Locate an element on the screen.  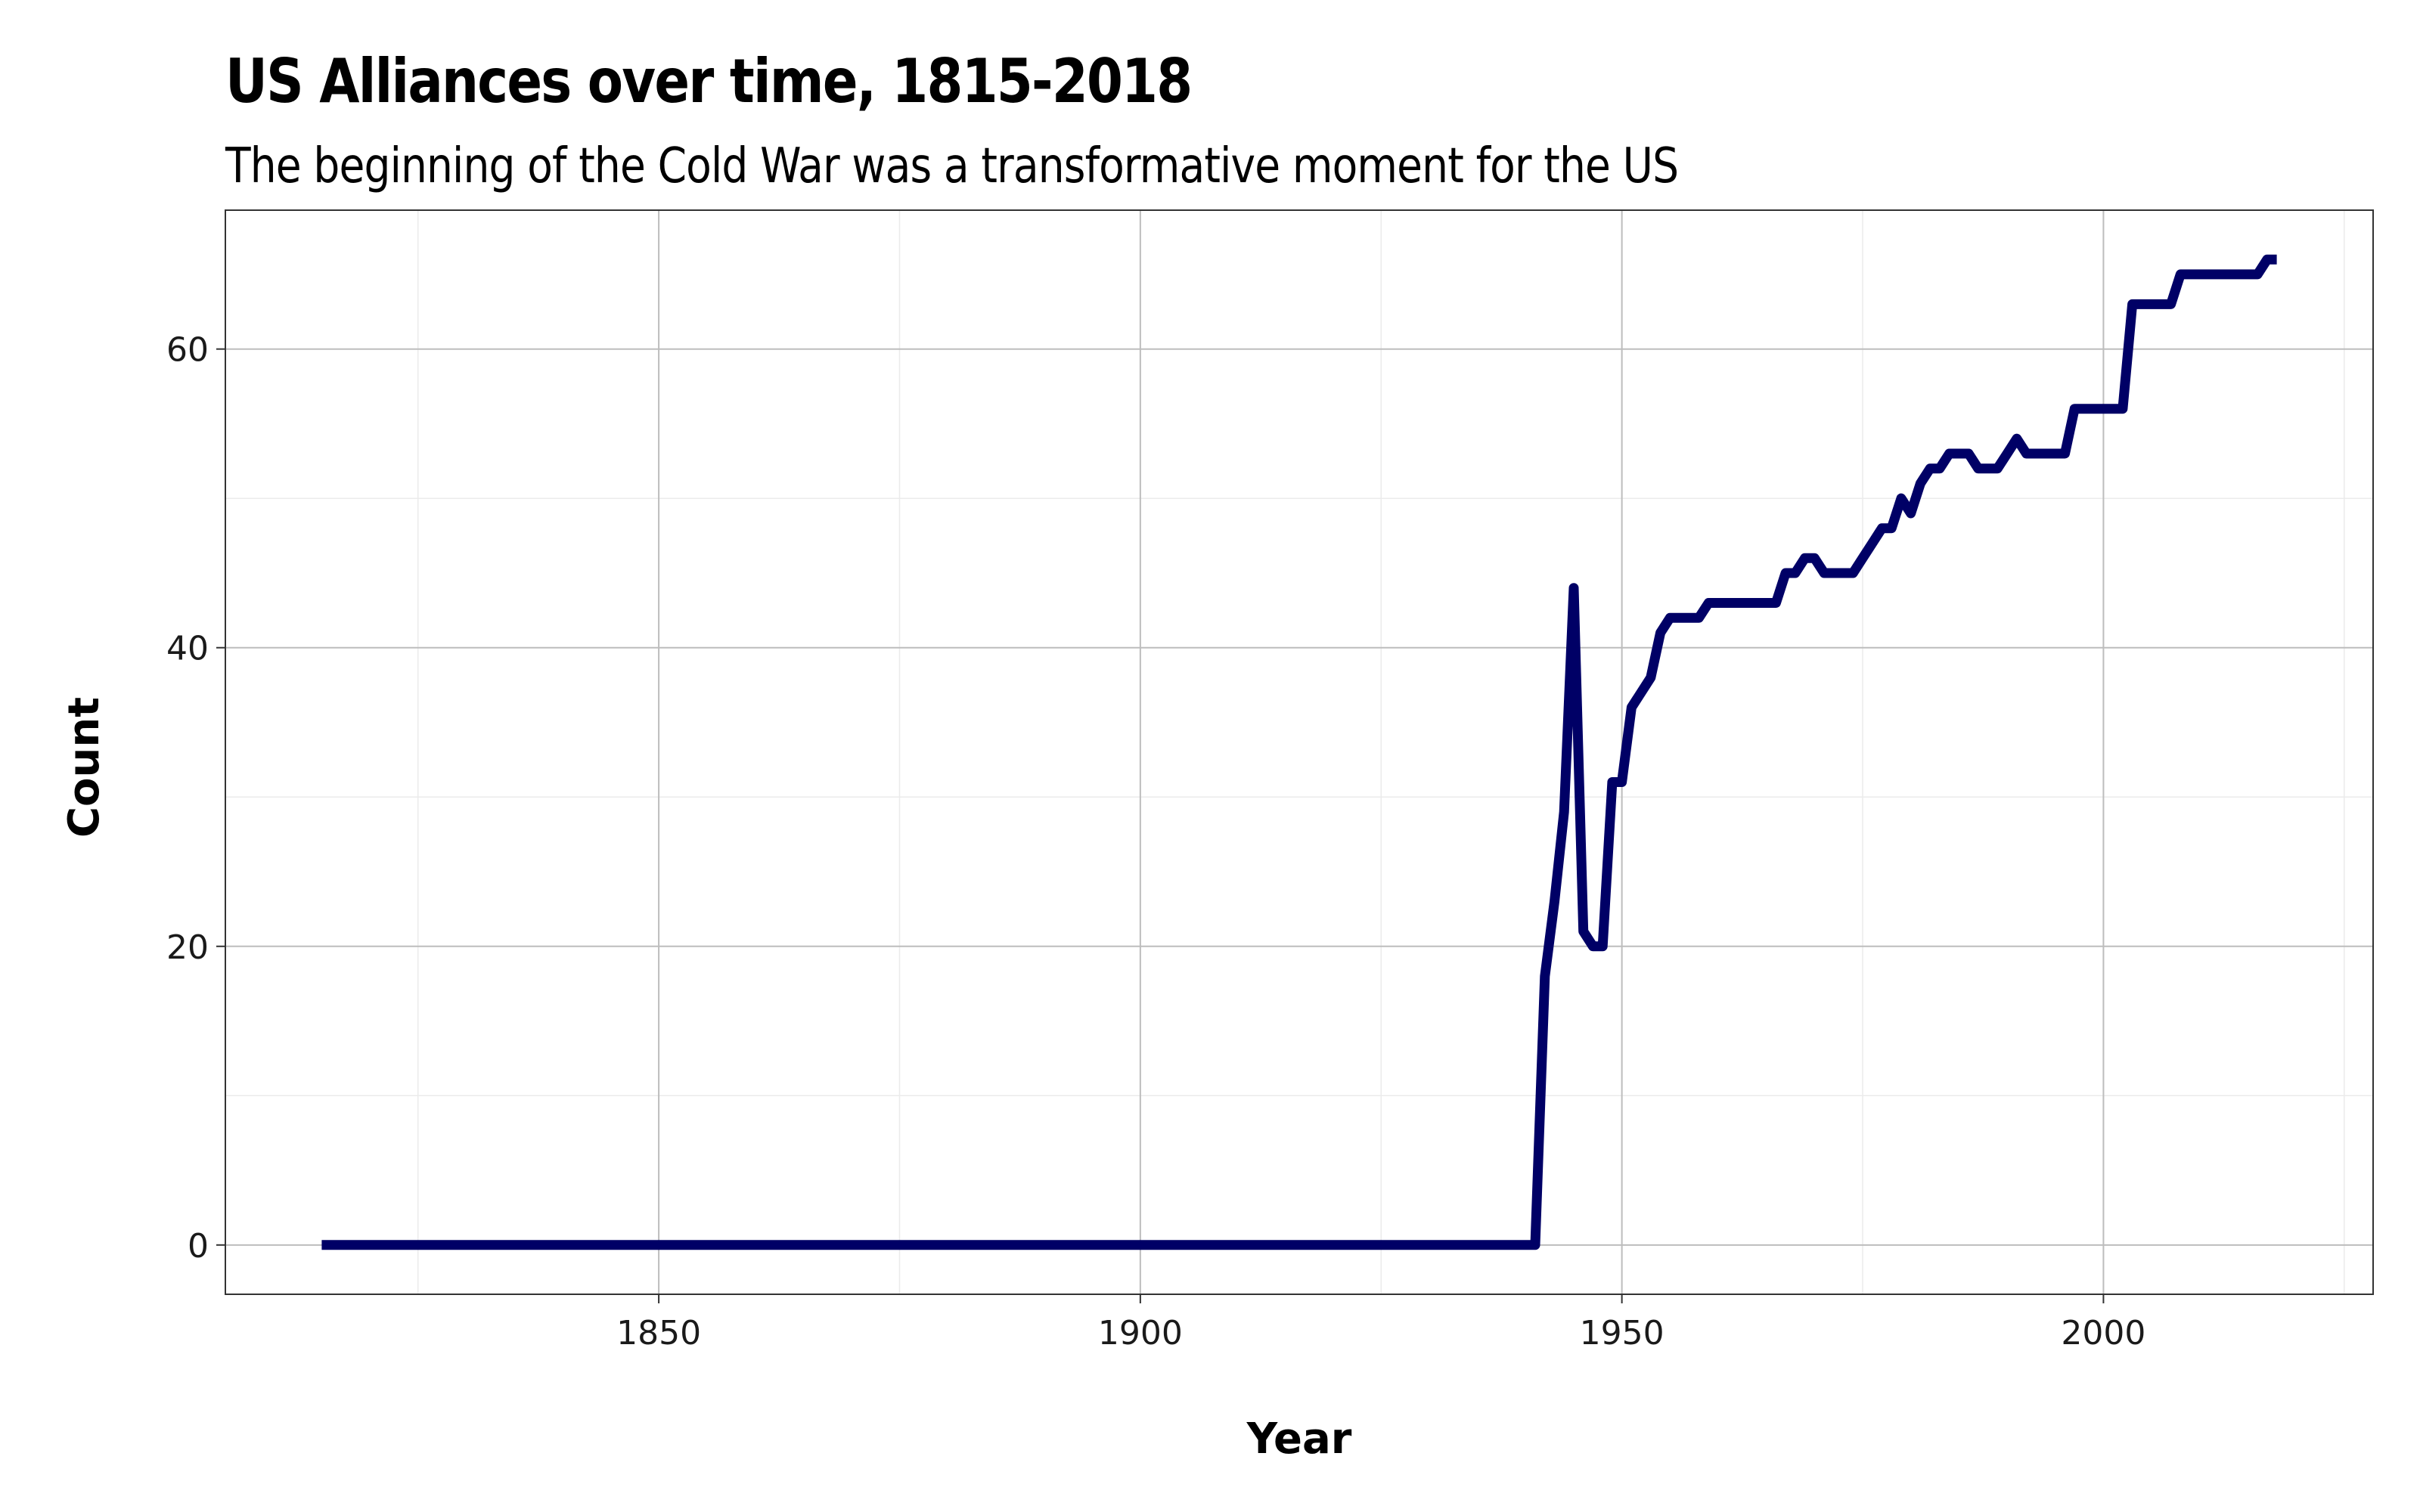
y-tick-label: 40 is located at coordinates (187, 649).